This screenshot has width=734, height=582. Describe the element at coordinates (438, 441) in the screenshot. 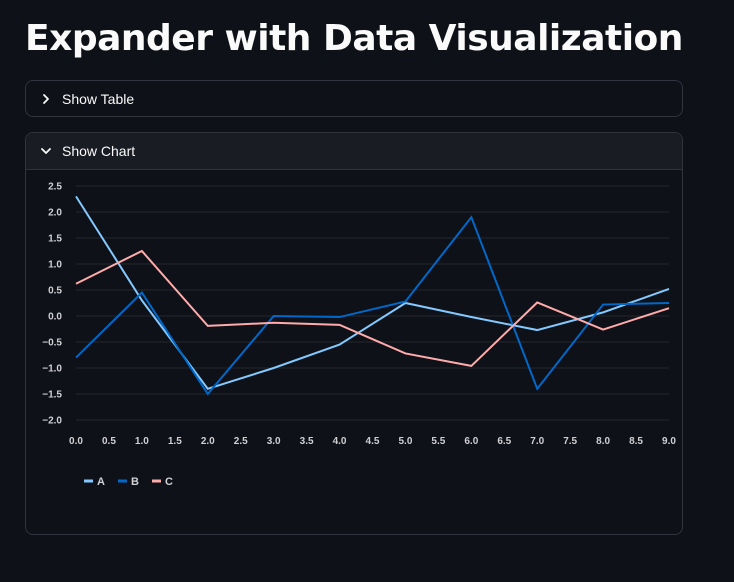

I see `x-tick-label: 5.5` at that location.